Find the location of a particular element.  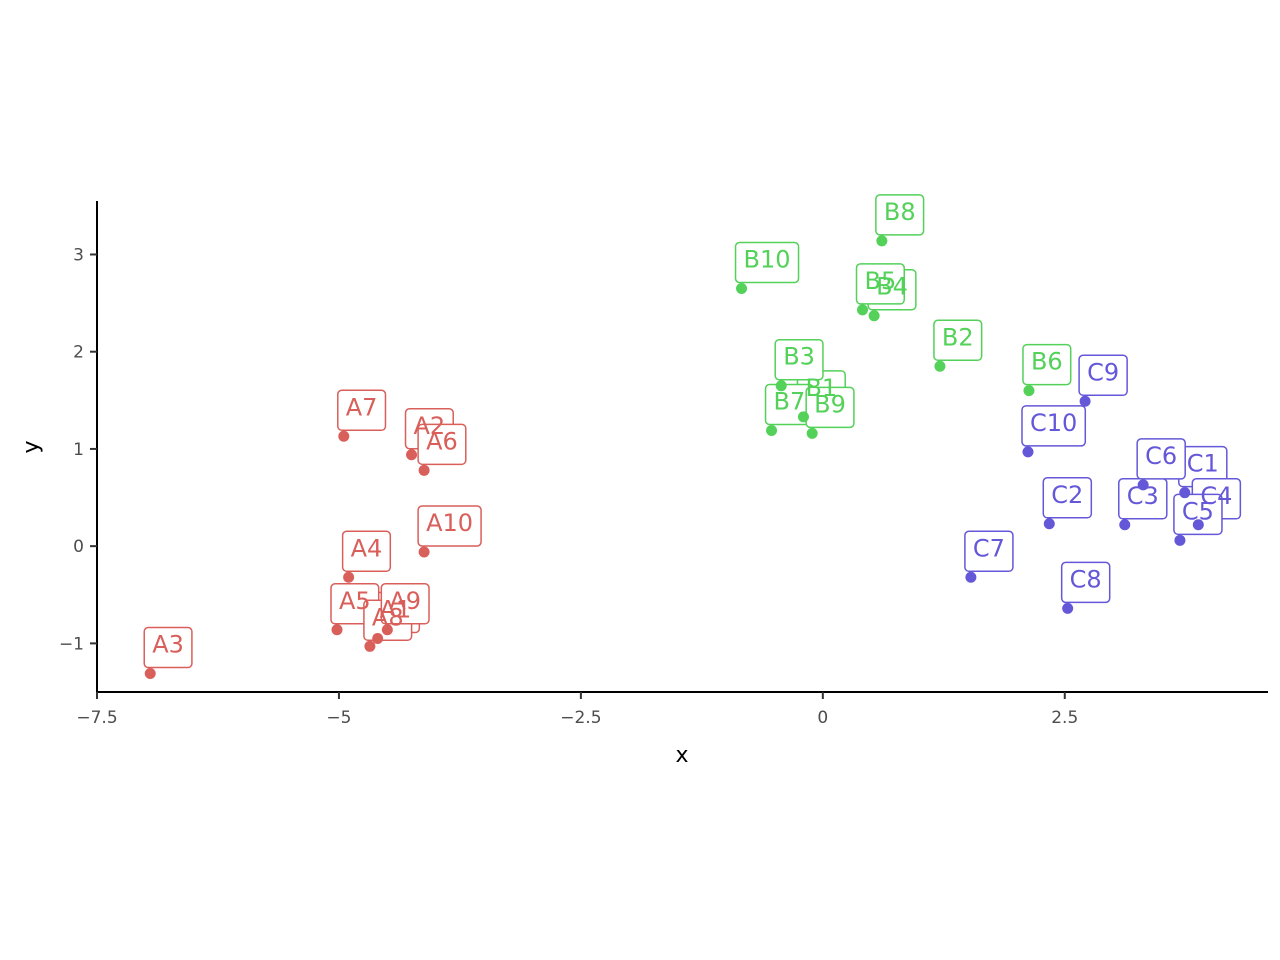

point-label: B9 is located at coordinates (830, 404).